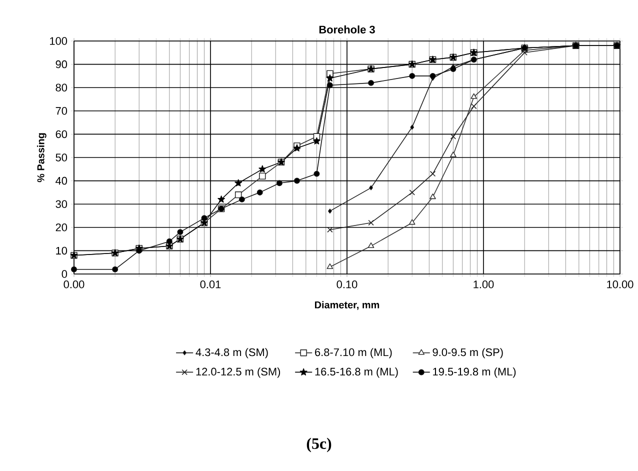 This screenshot has height=471, width=638. What do you see at coordinates (74, 284) in the screenshot?
I see `x-tick-label: 0.00` at bounding box center [74, 284].